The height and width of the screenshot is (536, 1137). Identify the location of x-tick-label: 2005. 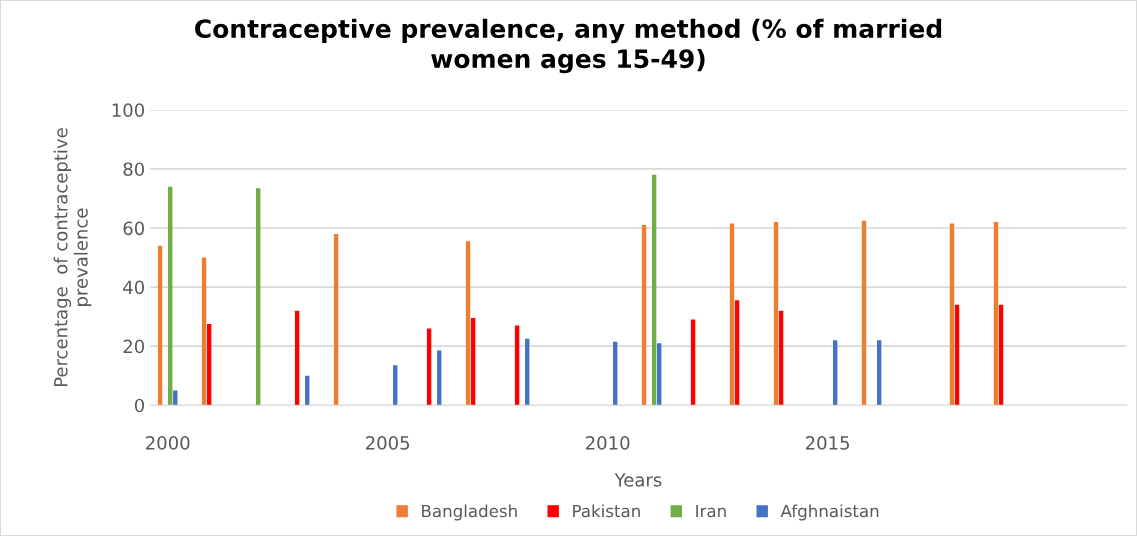
(388, 443).